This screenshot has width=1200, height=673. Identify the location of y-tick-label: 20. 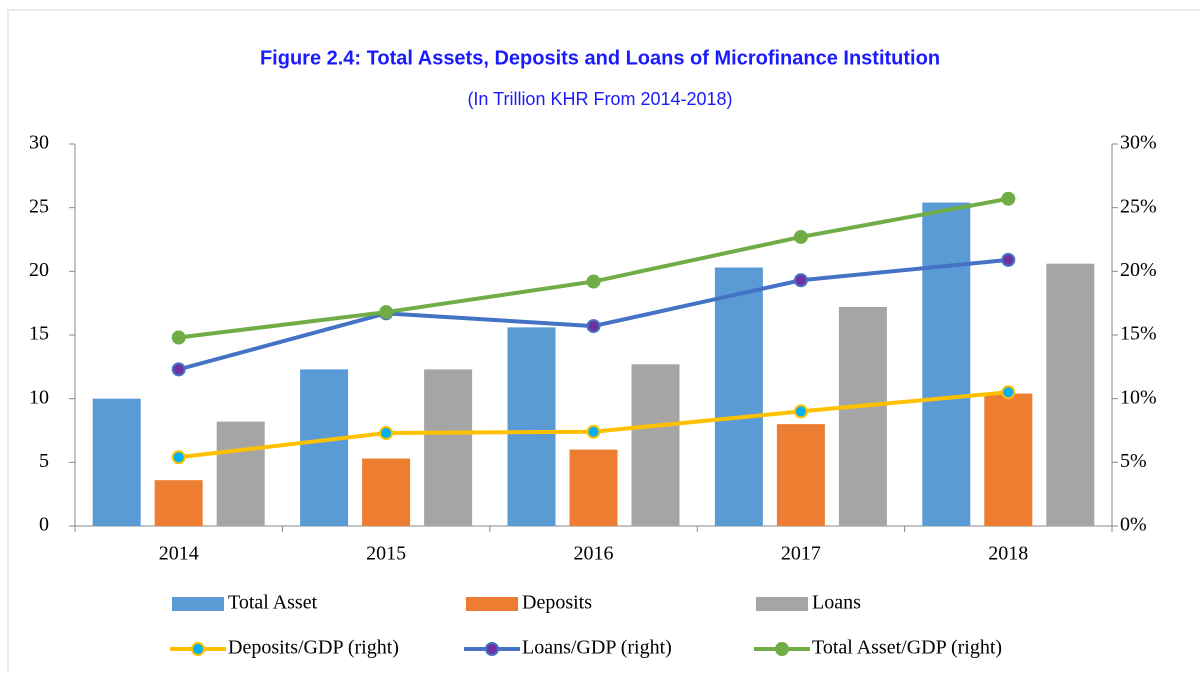
(39, 270).